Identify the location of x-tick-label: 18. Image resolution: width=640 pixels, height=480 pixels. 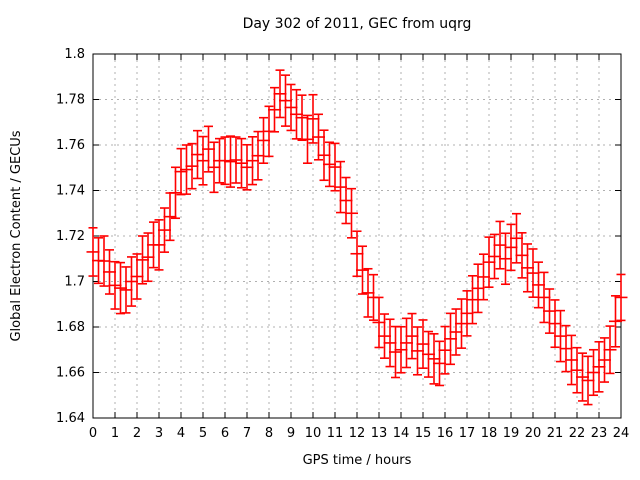
(489, 433).